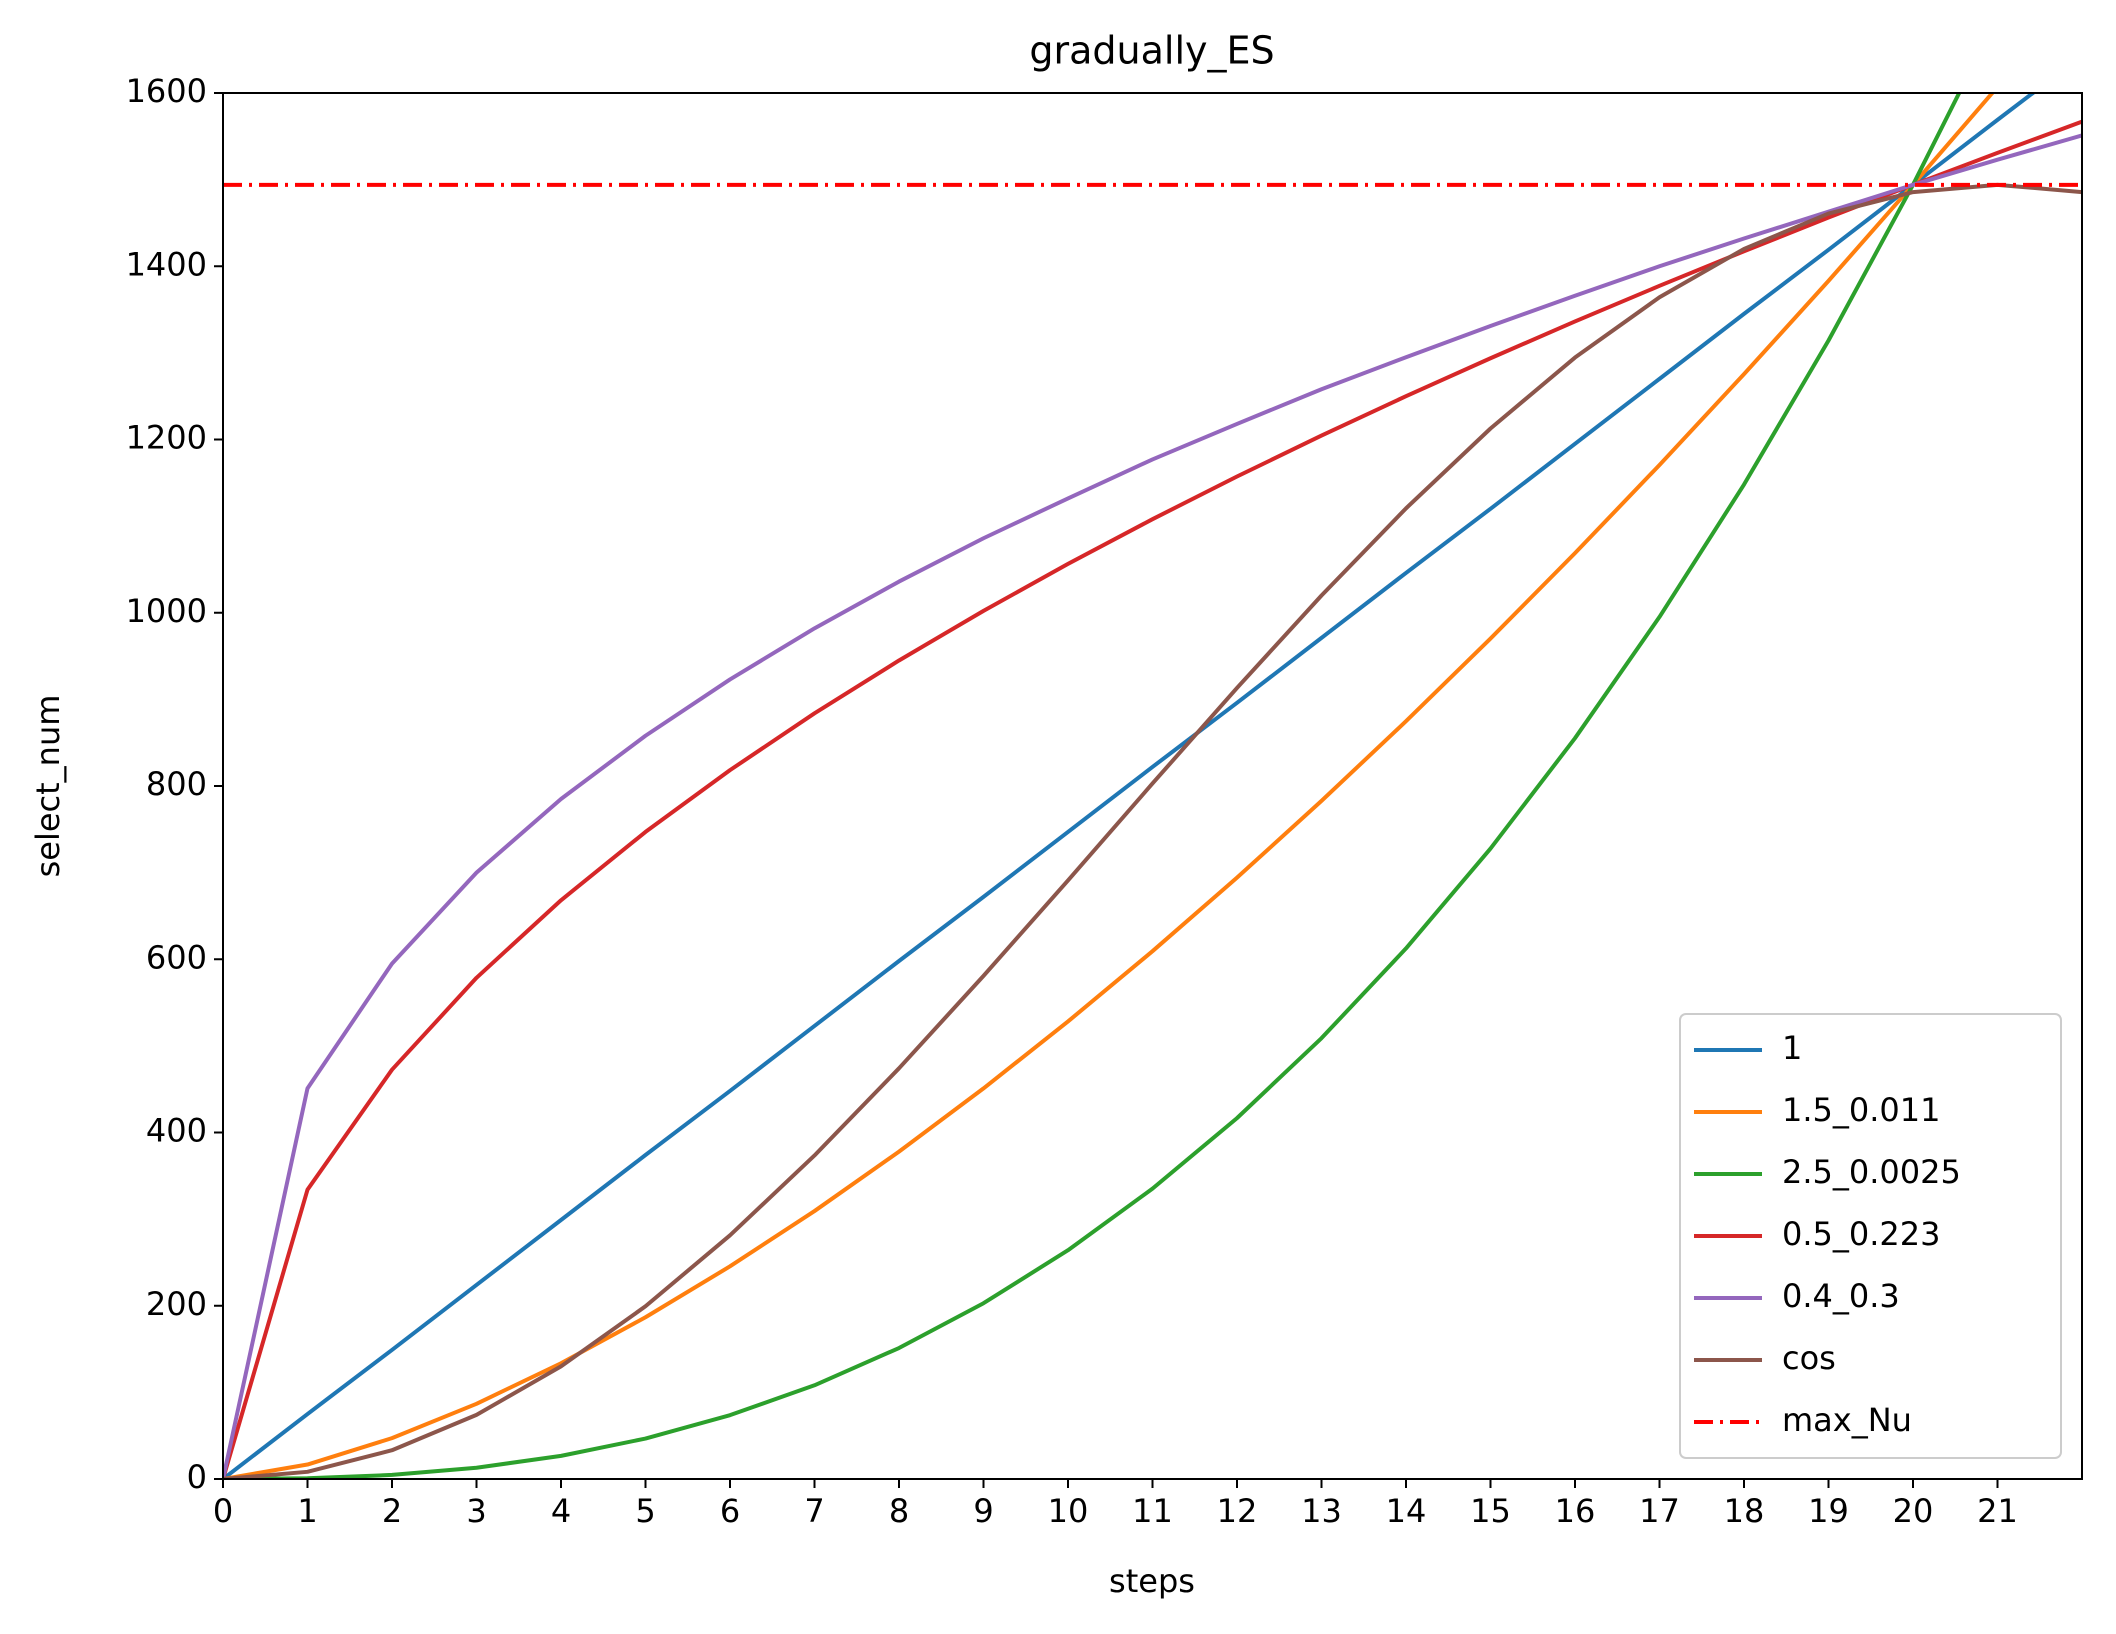  Describe the element at coordinates (1321, 1511) in the screenshot. I see `x-tick-label: 13` at that location.